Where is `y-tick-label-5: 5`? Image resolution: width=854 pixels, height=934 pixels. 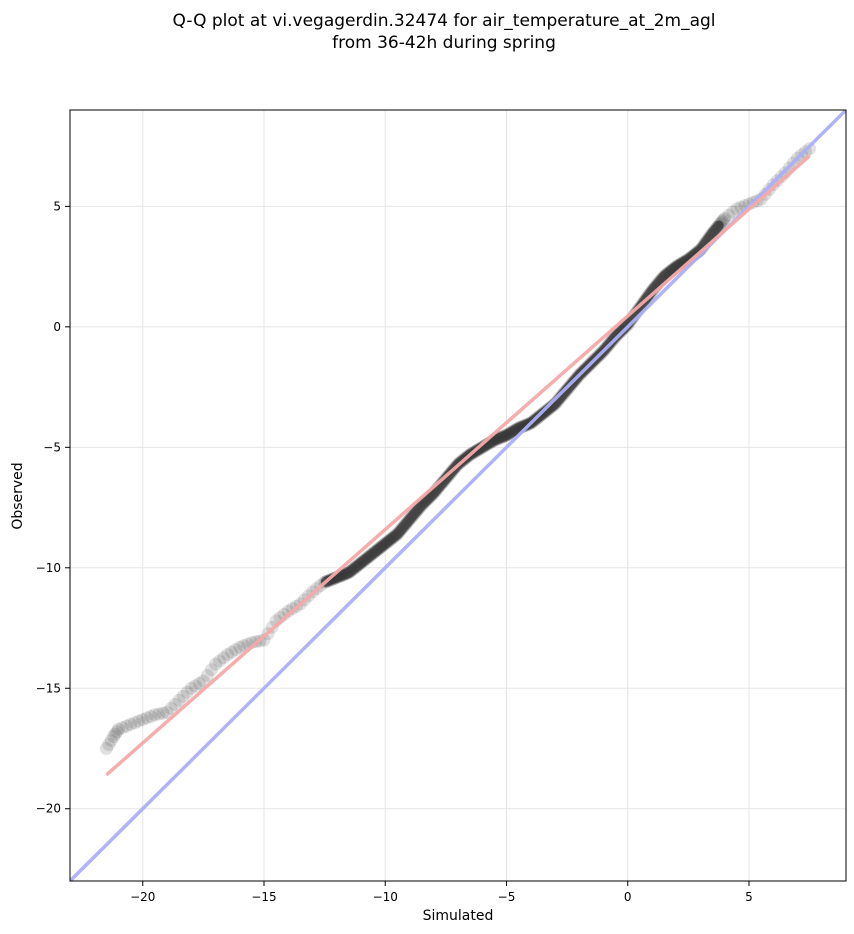 y-tick-label-5: 5 is located at coordinates (57, 206).